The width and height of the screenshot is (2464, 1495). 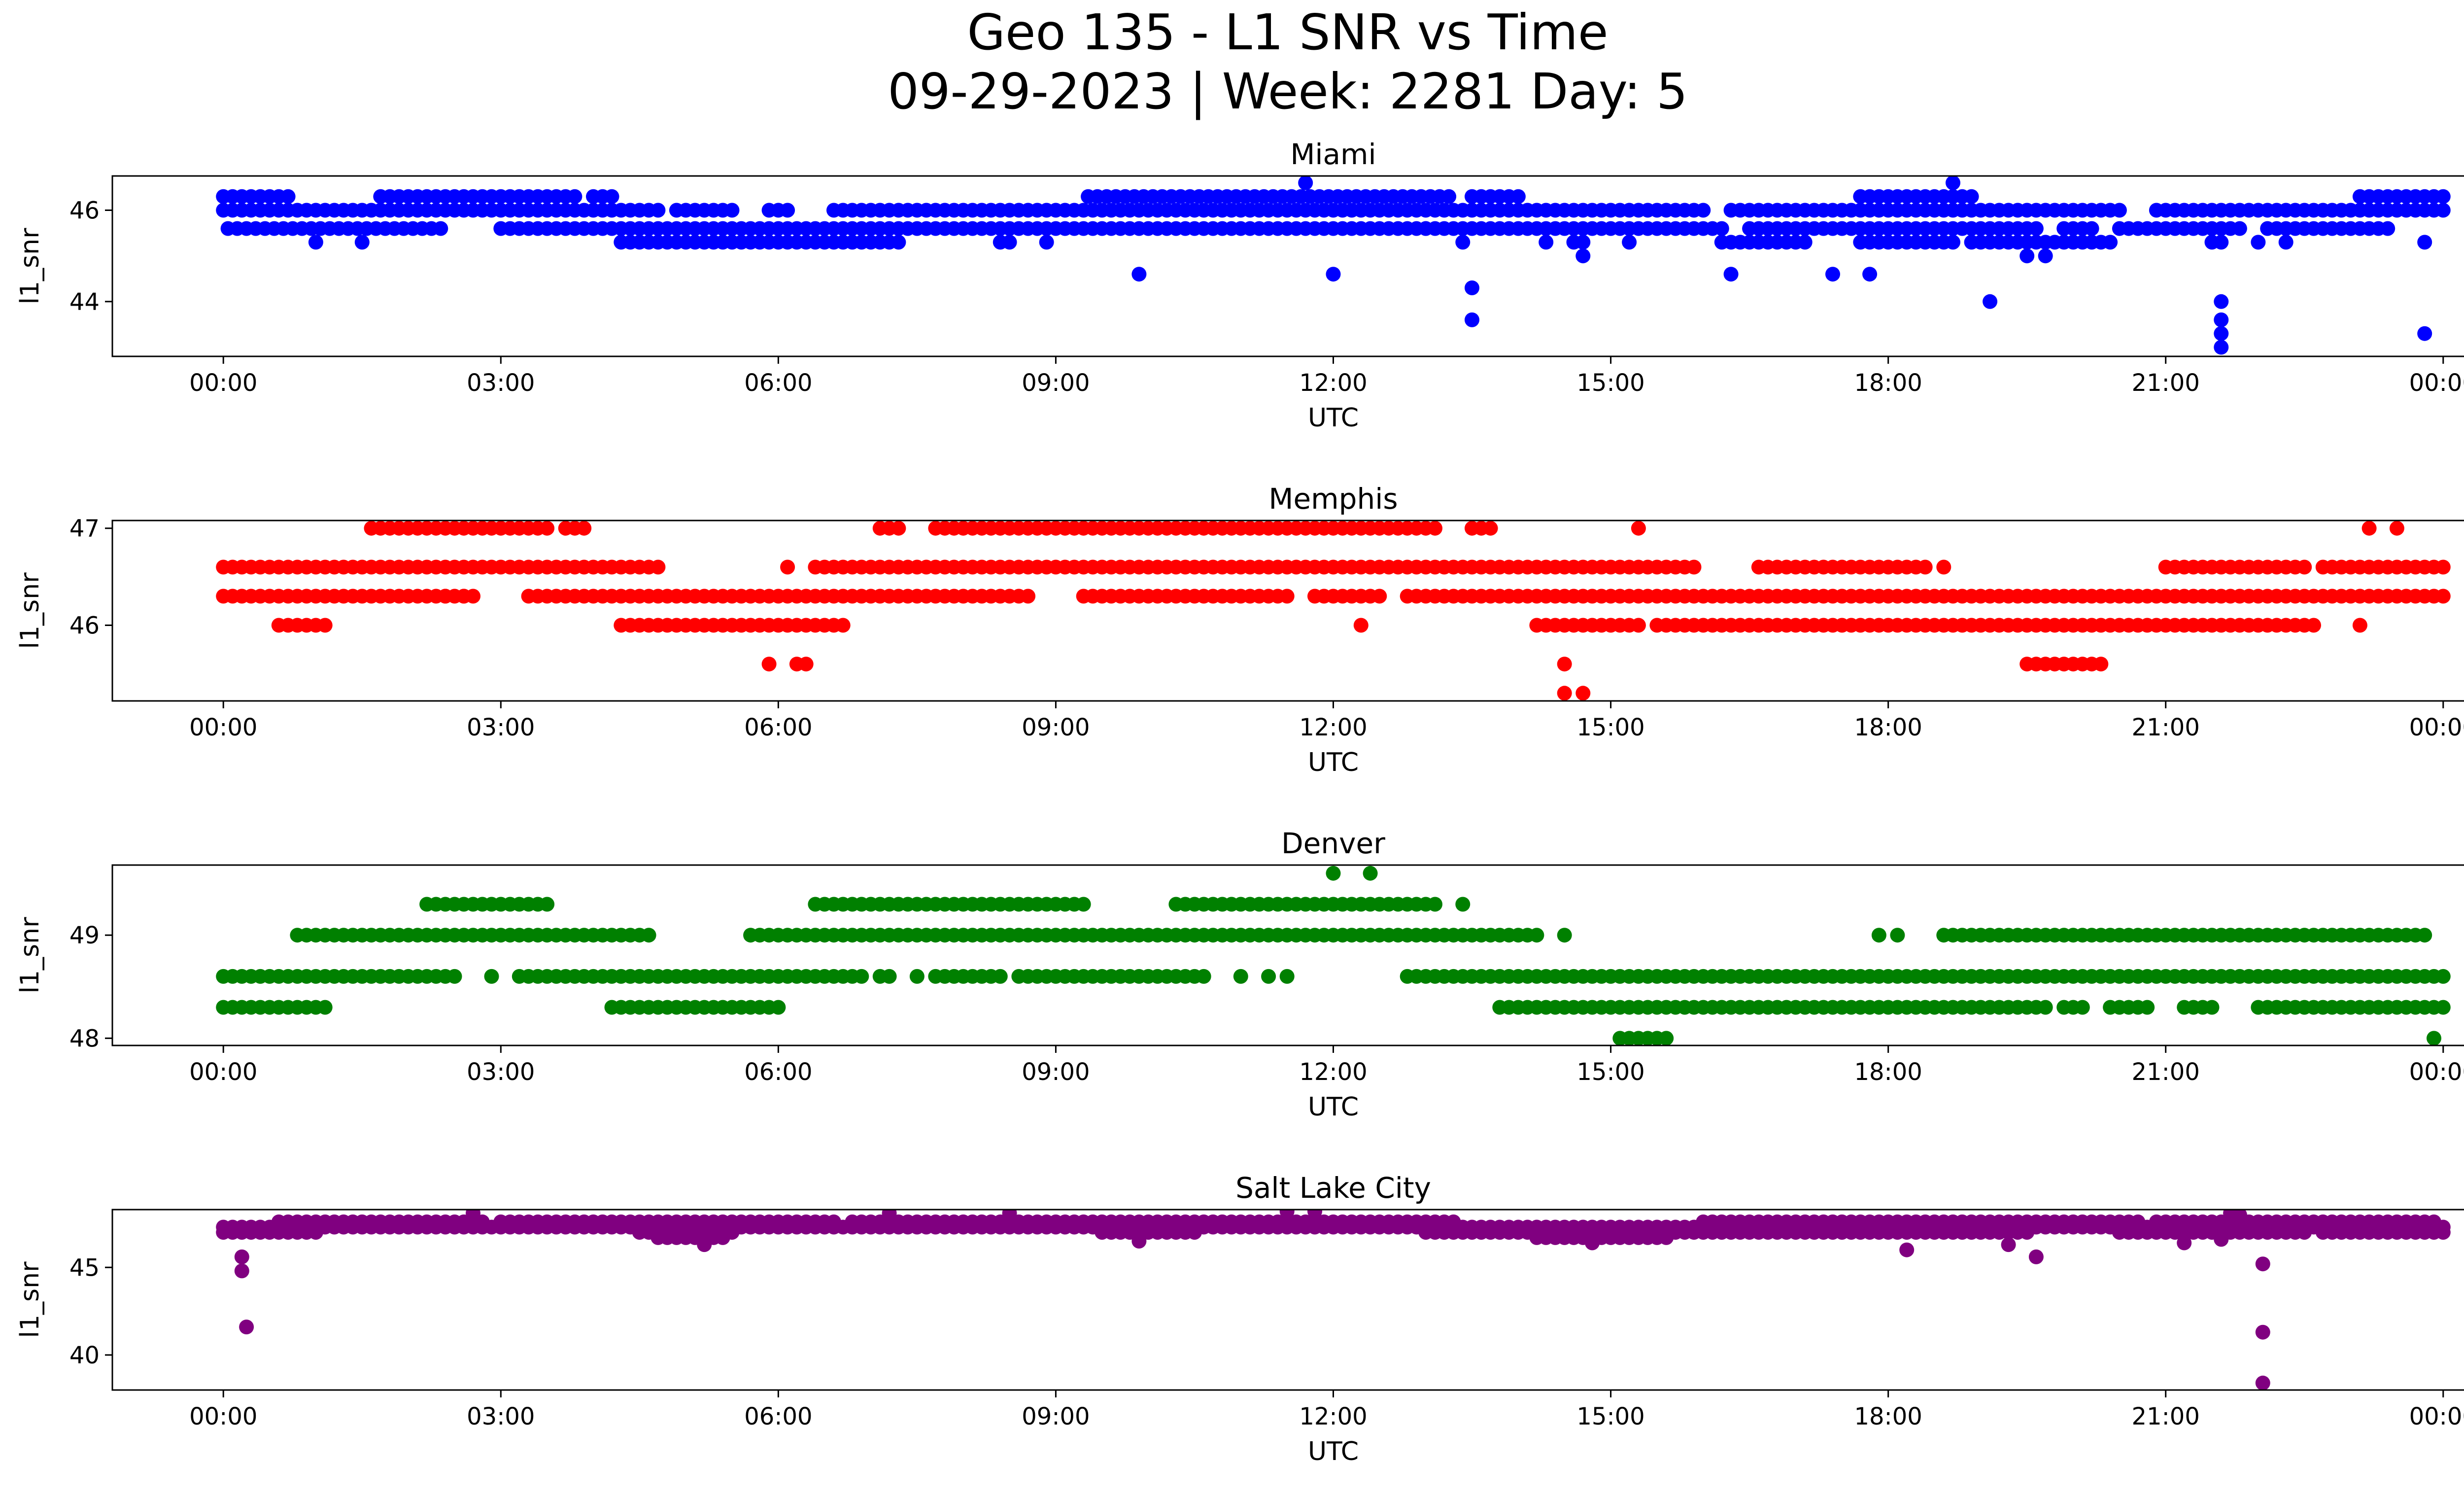 I want to click on y-tick-label: 45, so click(x=84, y=1268).